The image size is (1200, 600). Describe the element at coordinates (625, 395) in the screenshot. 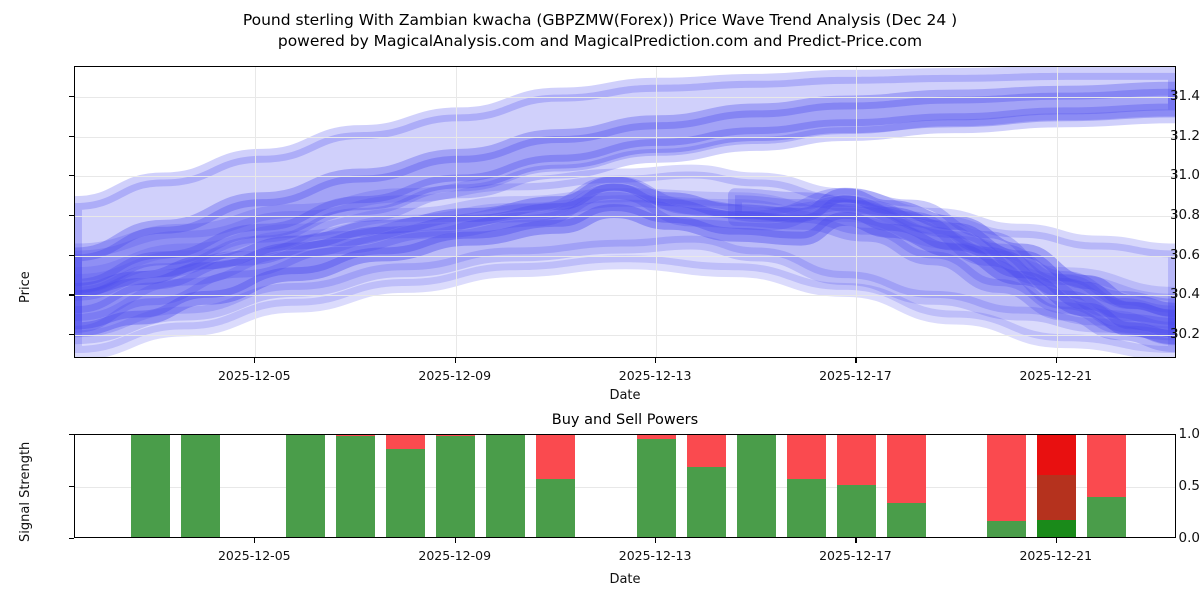

I see `price-x-axis-title: Date` at that location.